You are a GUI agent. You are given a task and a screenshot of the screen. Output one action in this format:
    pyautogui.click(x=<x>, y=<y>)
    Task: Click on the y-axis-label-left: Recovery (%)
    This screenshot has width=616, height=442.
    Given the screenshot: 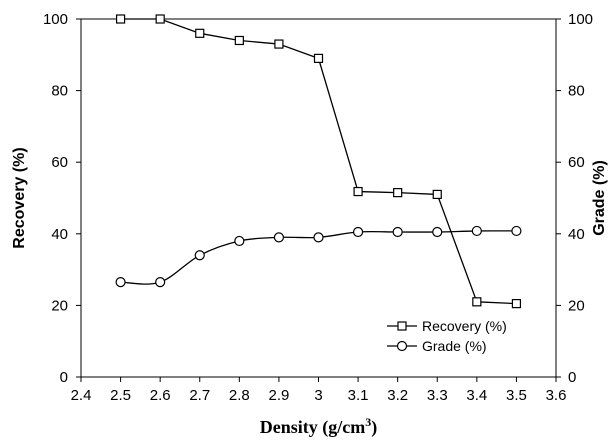 What is the action you would take?
    pyautogui.click(x=19, y=197)
    